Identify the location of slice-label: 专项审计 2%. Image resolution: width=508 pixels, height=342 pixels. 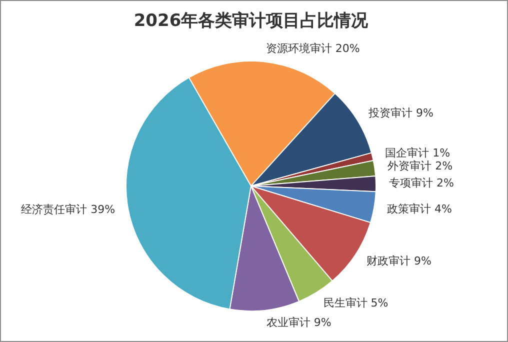
(421, 183).